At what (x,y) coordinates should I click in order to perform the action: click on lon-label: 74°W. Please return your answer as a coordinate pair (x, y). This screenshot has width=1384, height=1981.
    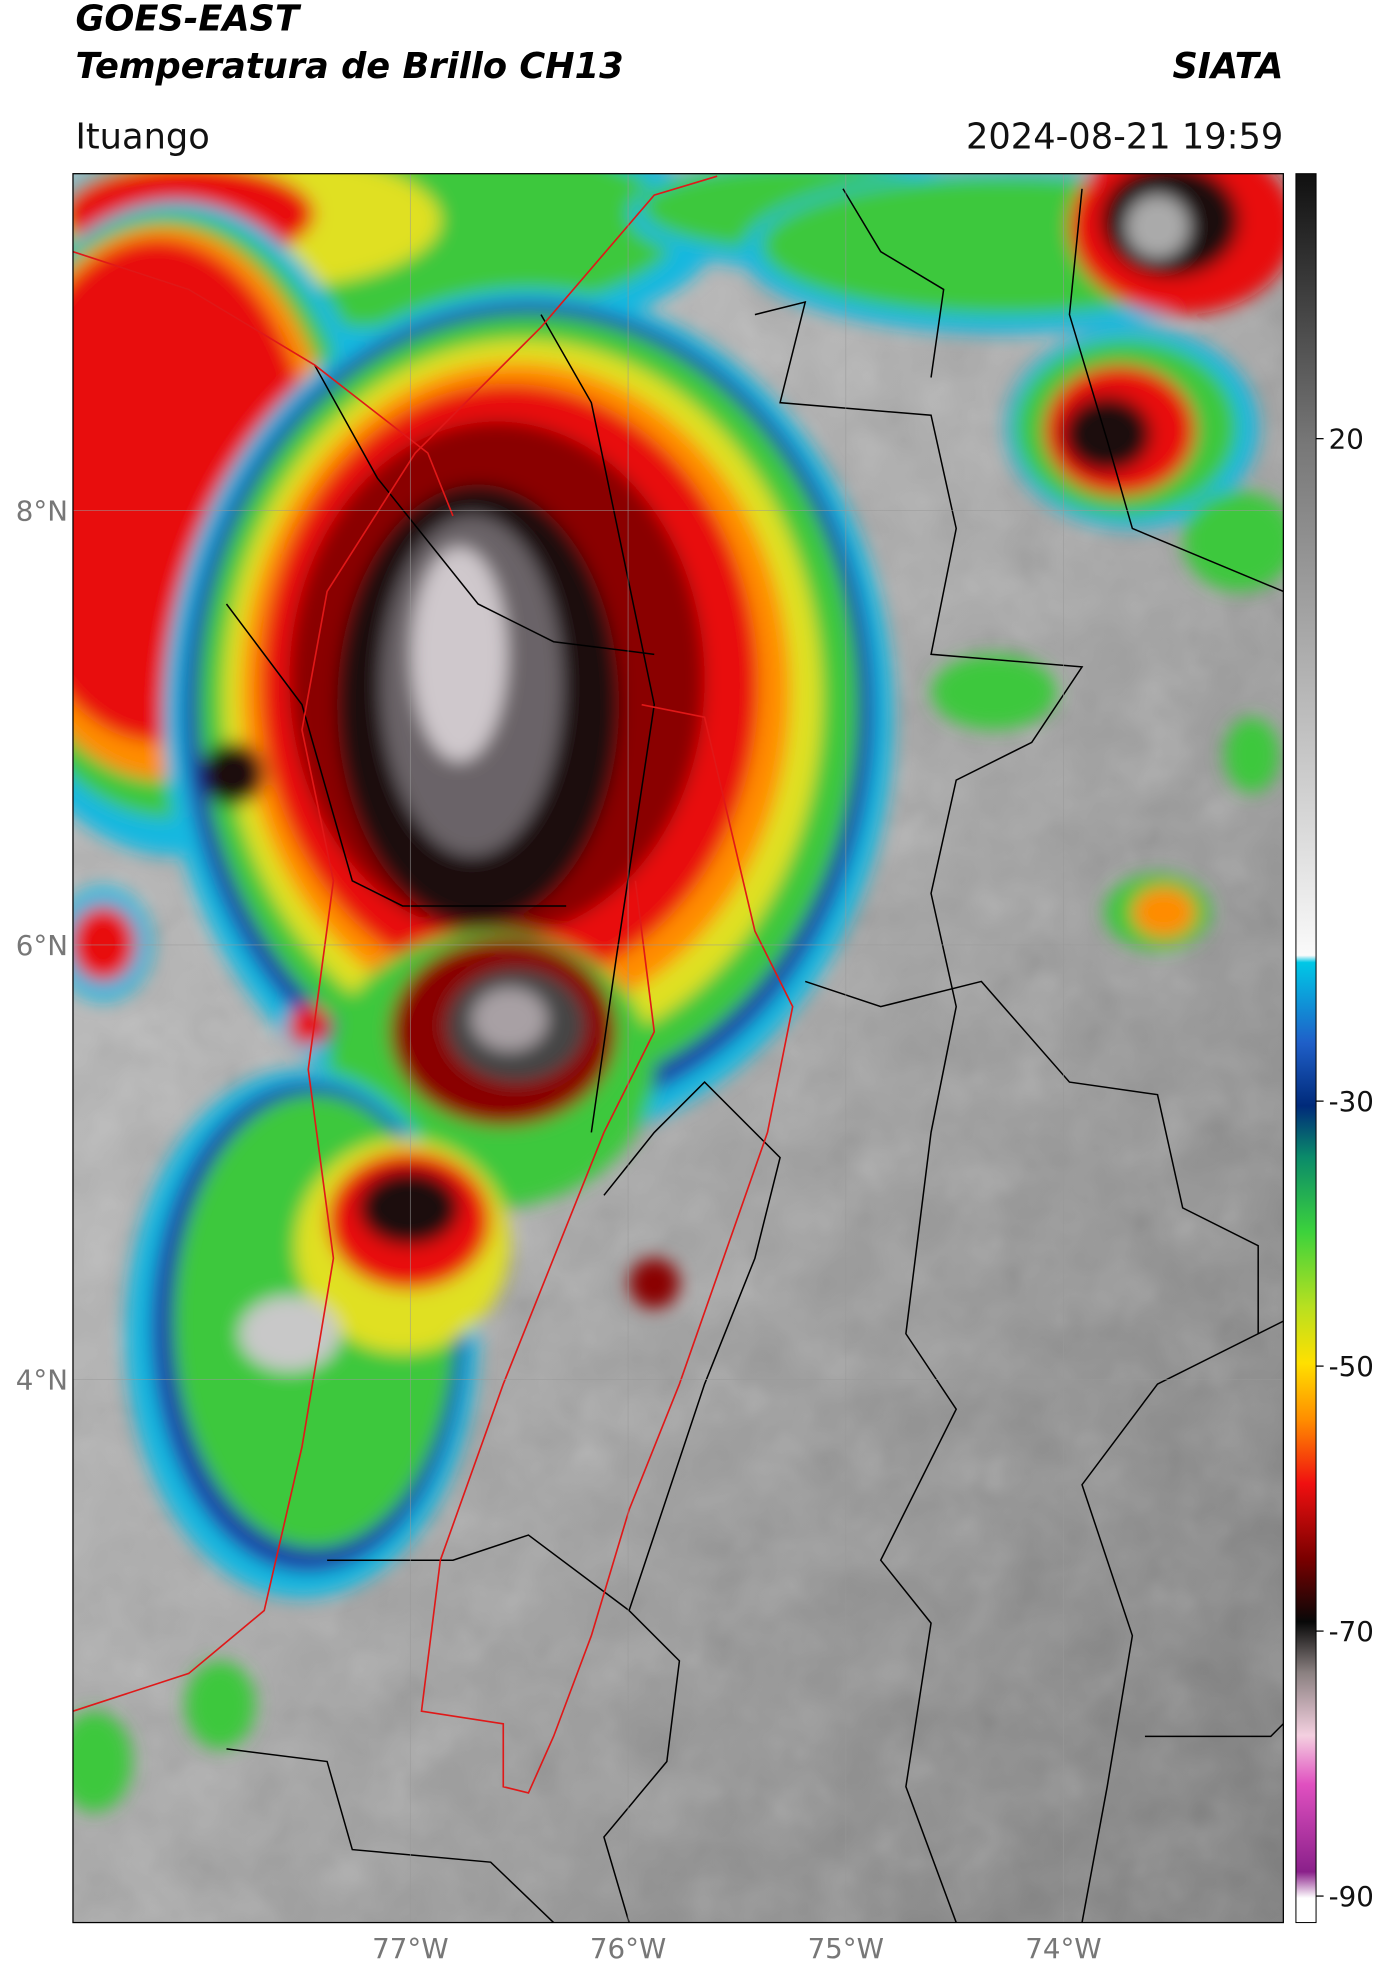
    Looking at the image, I should click on (1063, 1948).